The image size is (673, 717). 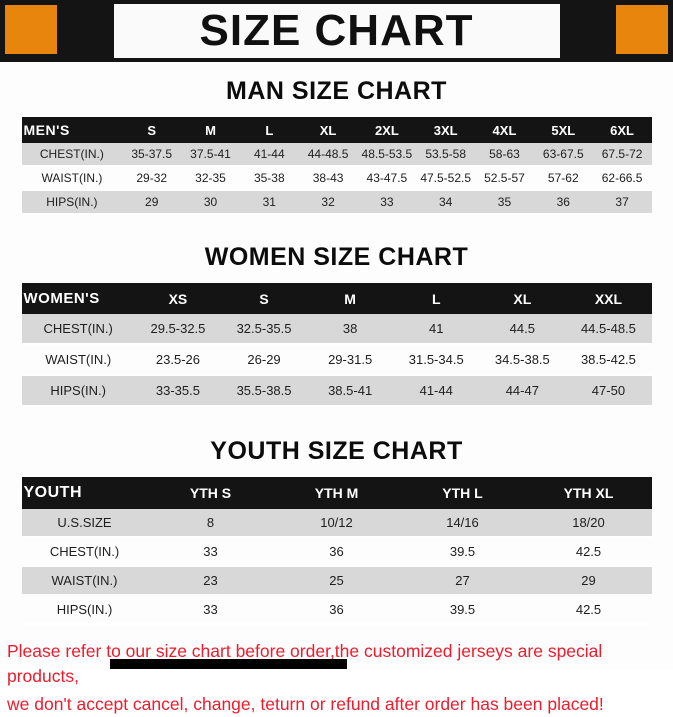 What do you see at coordinates (210, 178) in the screenshot?
I see `size-value: 32-35` at bounding box center [210, 178].